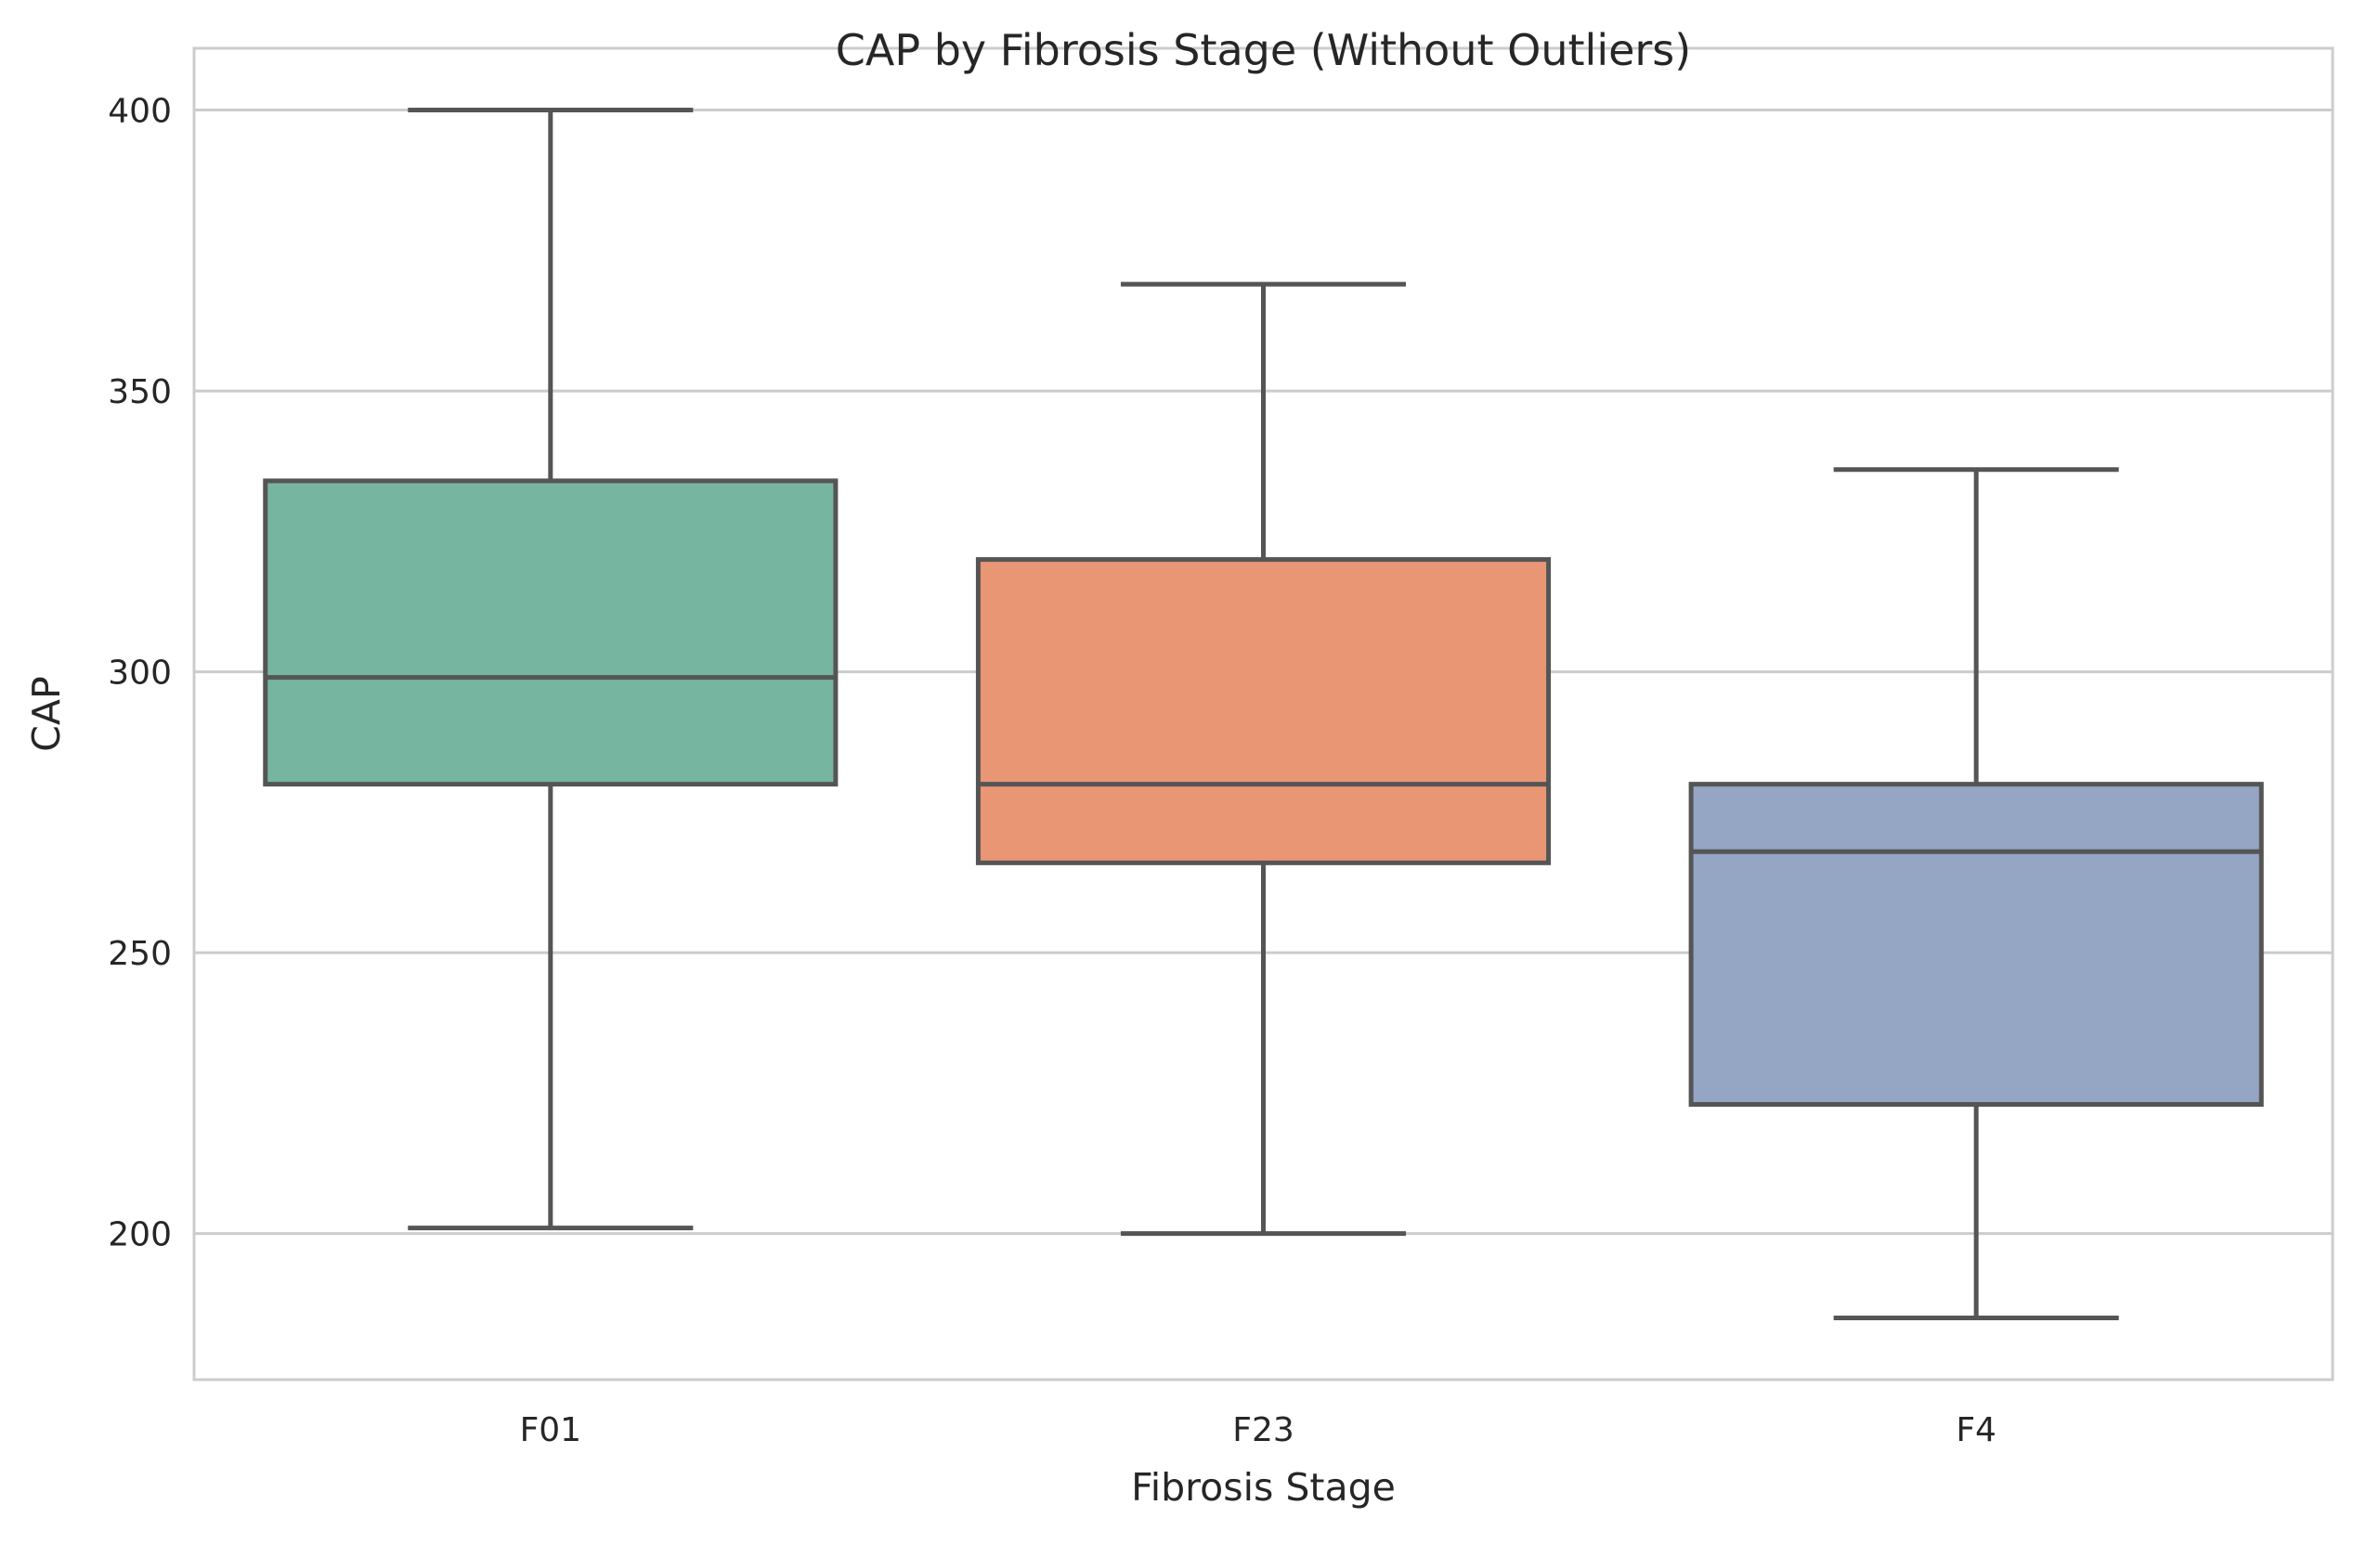 This screenshot has width=2380, height=1544. I want to click on x-tick-label-f01: F01, so click(551, 1430).